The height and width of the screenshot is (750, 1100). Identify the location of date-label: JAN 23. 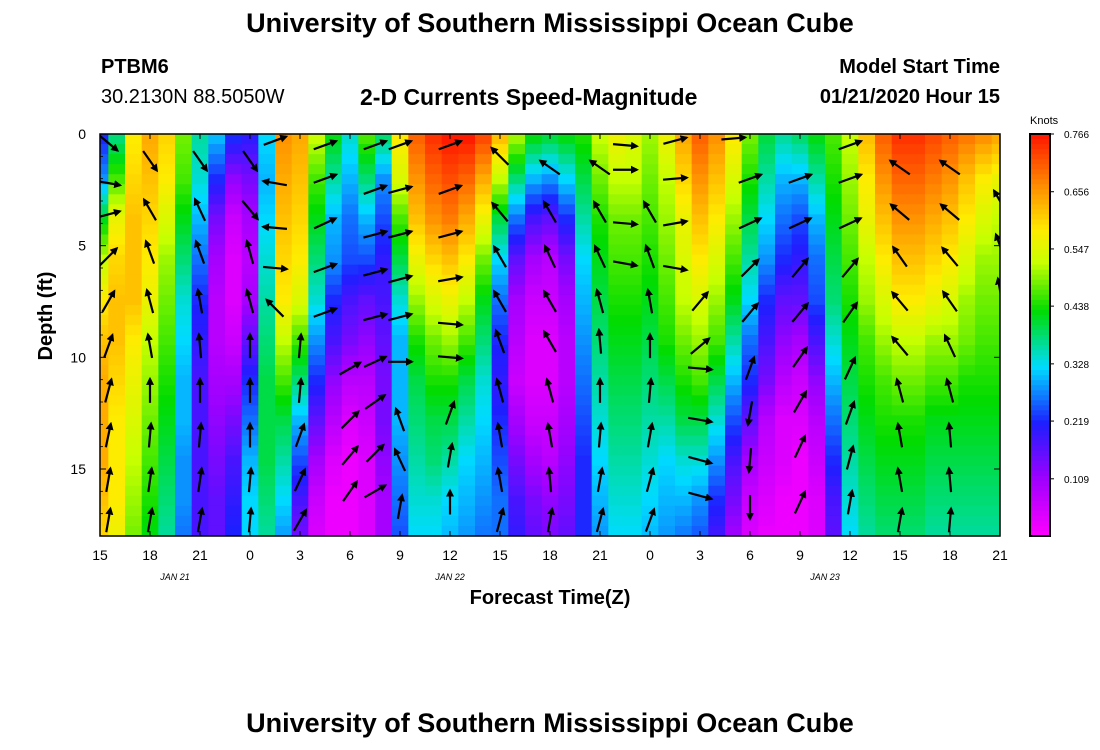
(824, 577).